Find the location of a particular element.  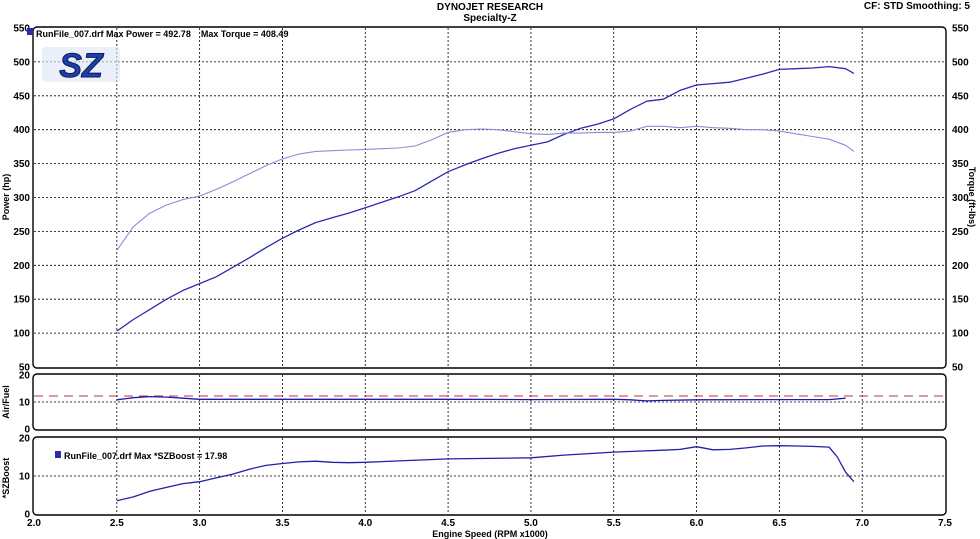

y-tick-label-right: 250 is located at coordinates (960, 232).